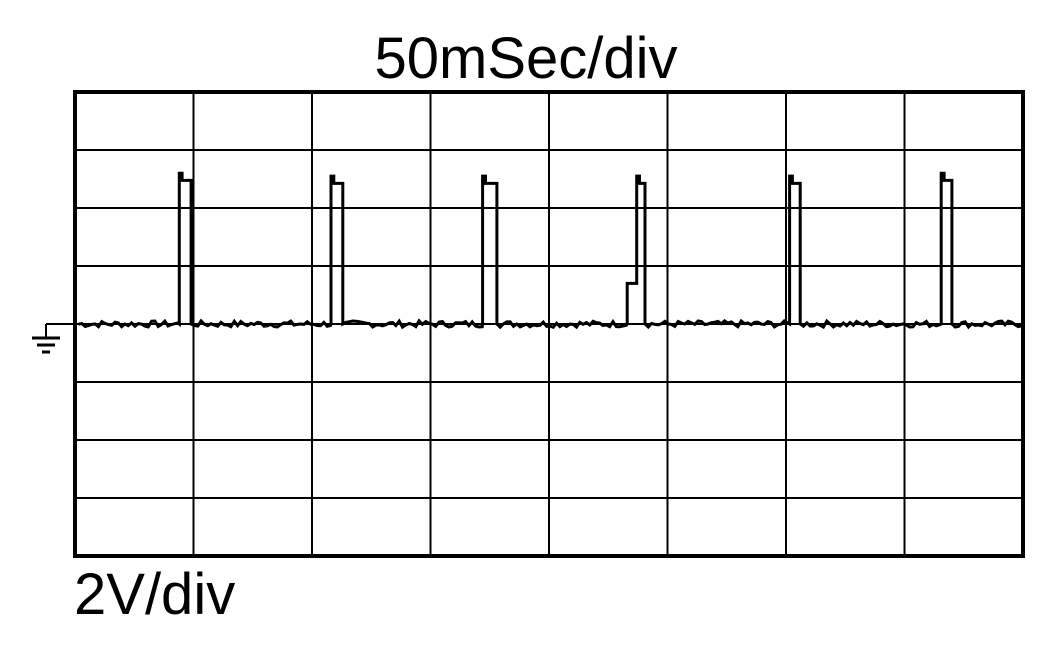  Describe the element at coordinates (53, 338) in the screenshot. I see `ground-symbol-icon` at that location.